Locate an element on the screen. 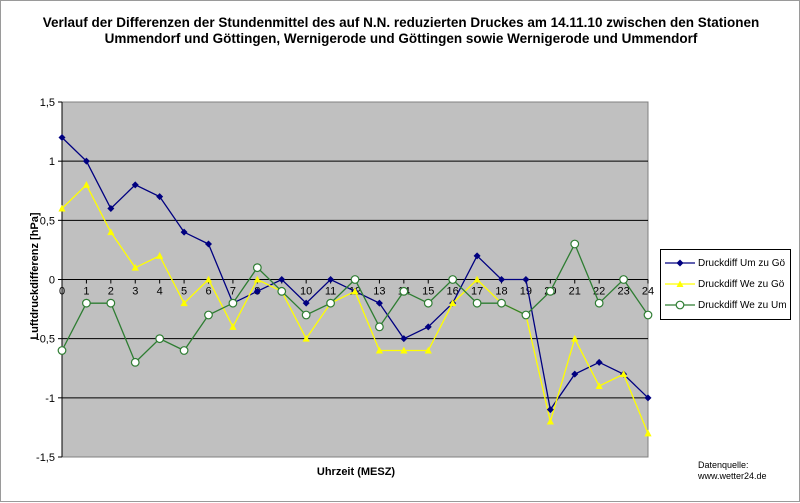 The width and height of the screenshot is (800, 503). y-tick-label: -1 is located at coordinates (50, 399).